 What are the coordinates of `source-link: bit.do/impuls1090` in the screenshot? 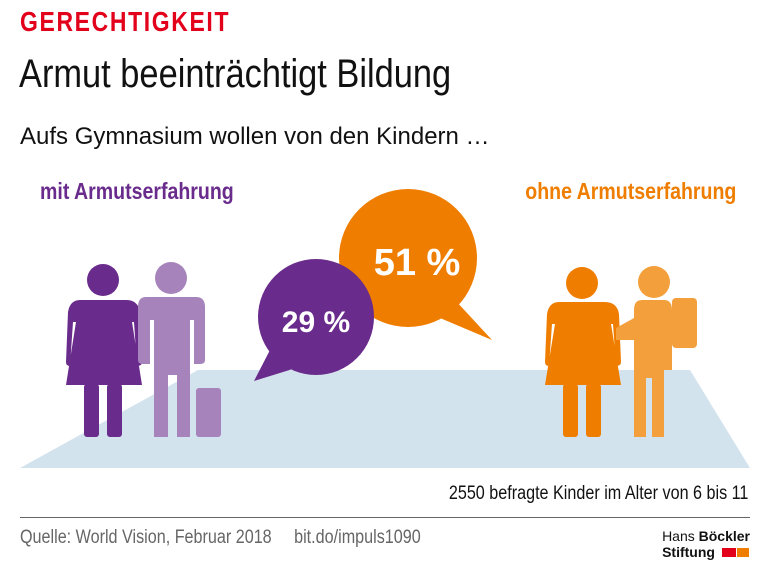 It's located at (357, 537).